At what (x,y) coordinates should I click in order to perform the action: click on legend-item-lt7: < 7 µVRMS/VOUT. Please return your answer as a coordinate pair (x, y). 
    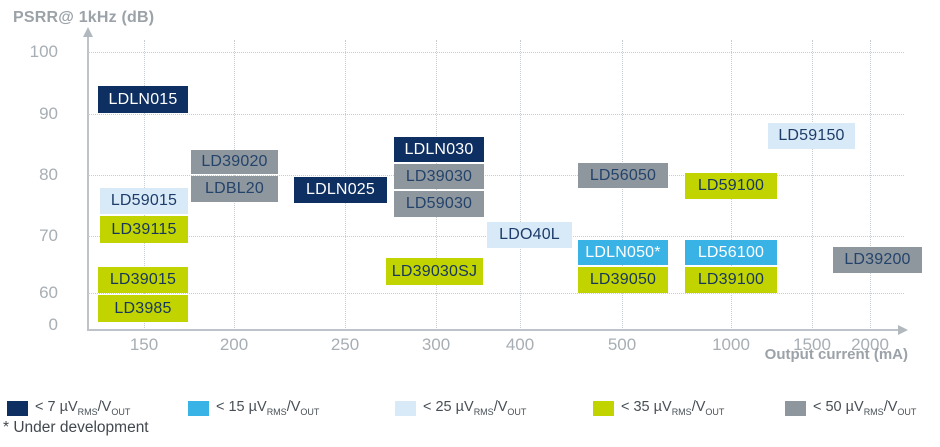
    Looking at the image, I should click on (68, 408).